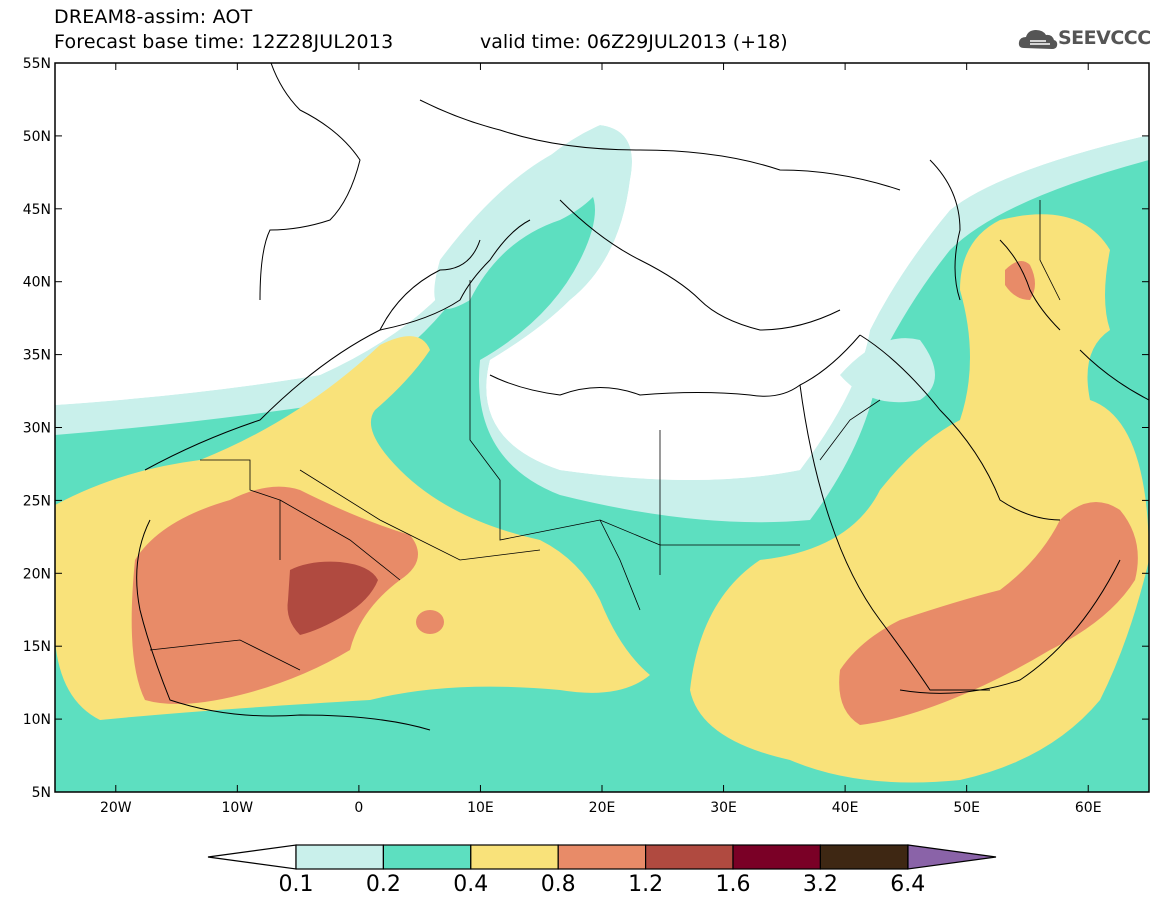  I want to click on lat-label: 50N, so click(37, 137).